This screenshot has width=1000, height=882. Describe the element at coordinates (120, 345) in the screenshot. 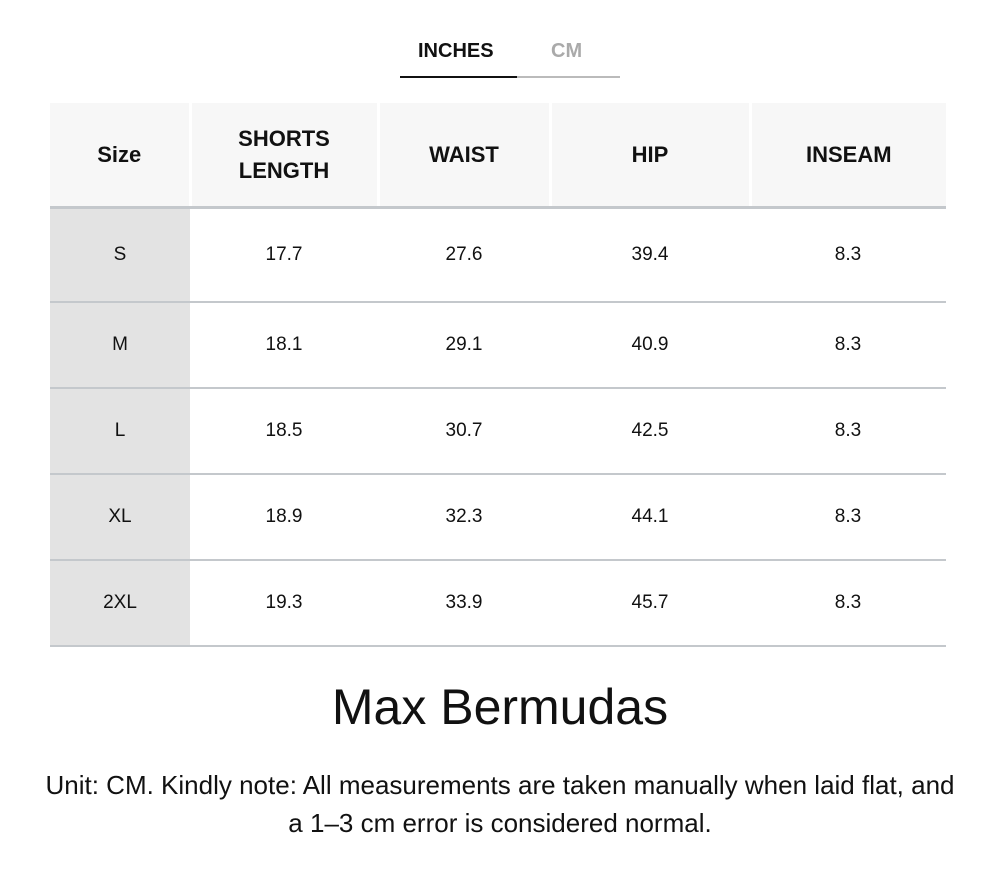

I see `cell-size: M` at that location.